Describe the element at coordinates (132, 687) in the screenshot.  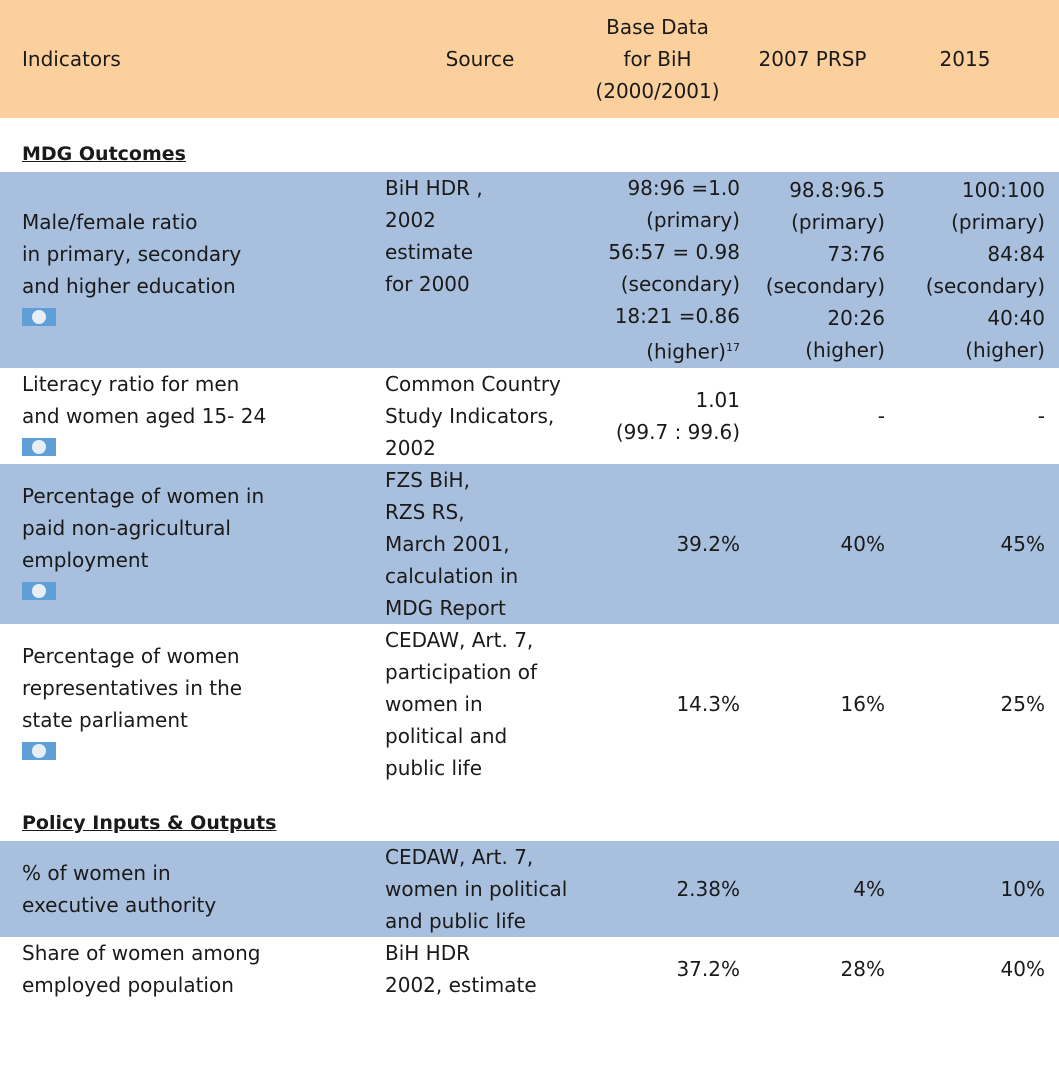
I see `cell-line: representatives in the` at that location.